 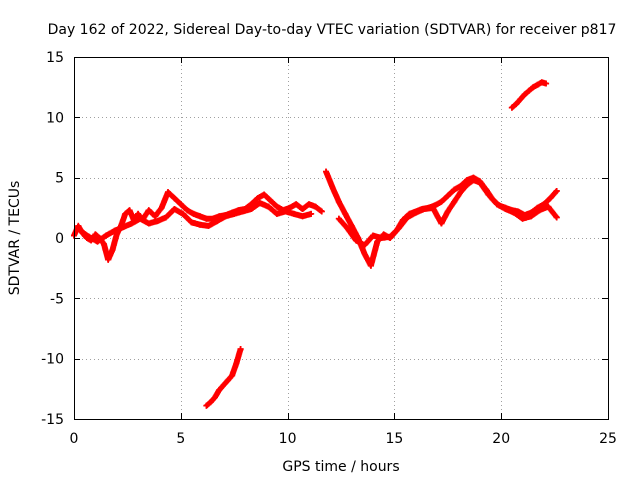 I want to click on x-tick-label: 25, so click(x=608, y=439).